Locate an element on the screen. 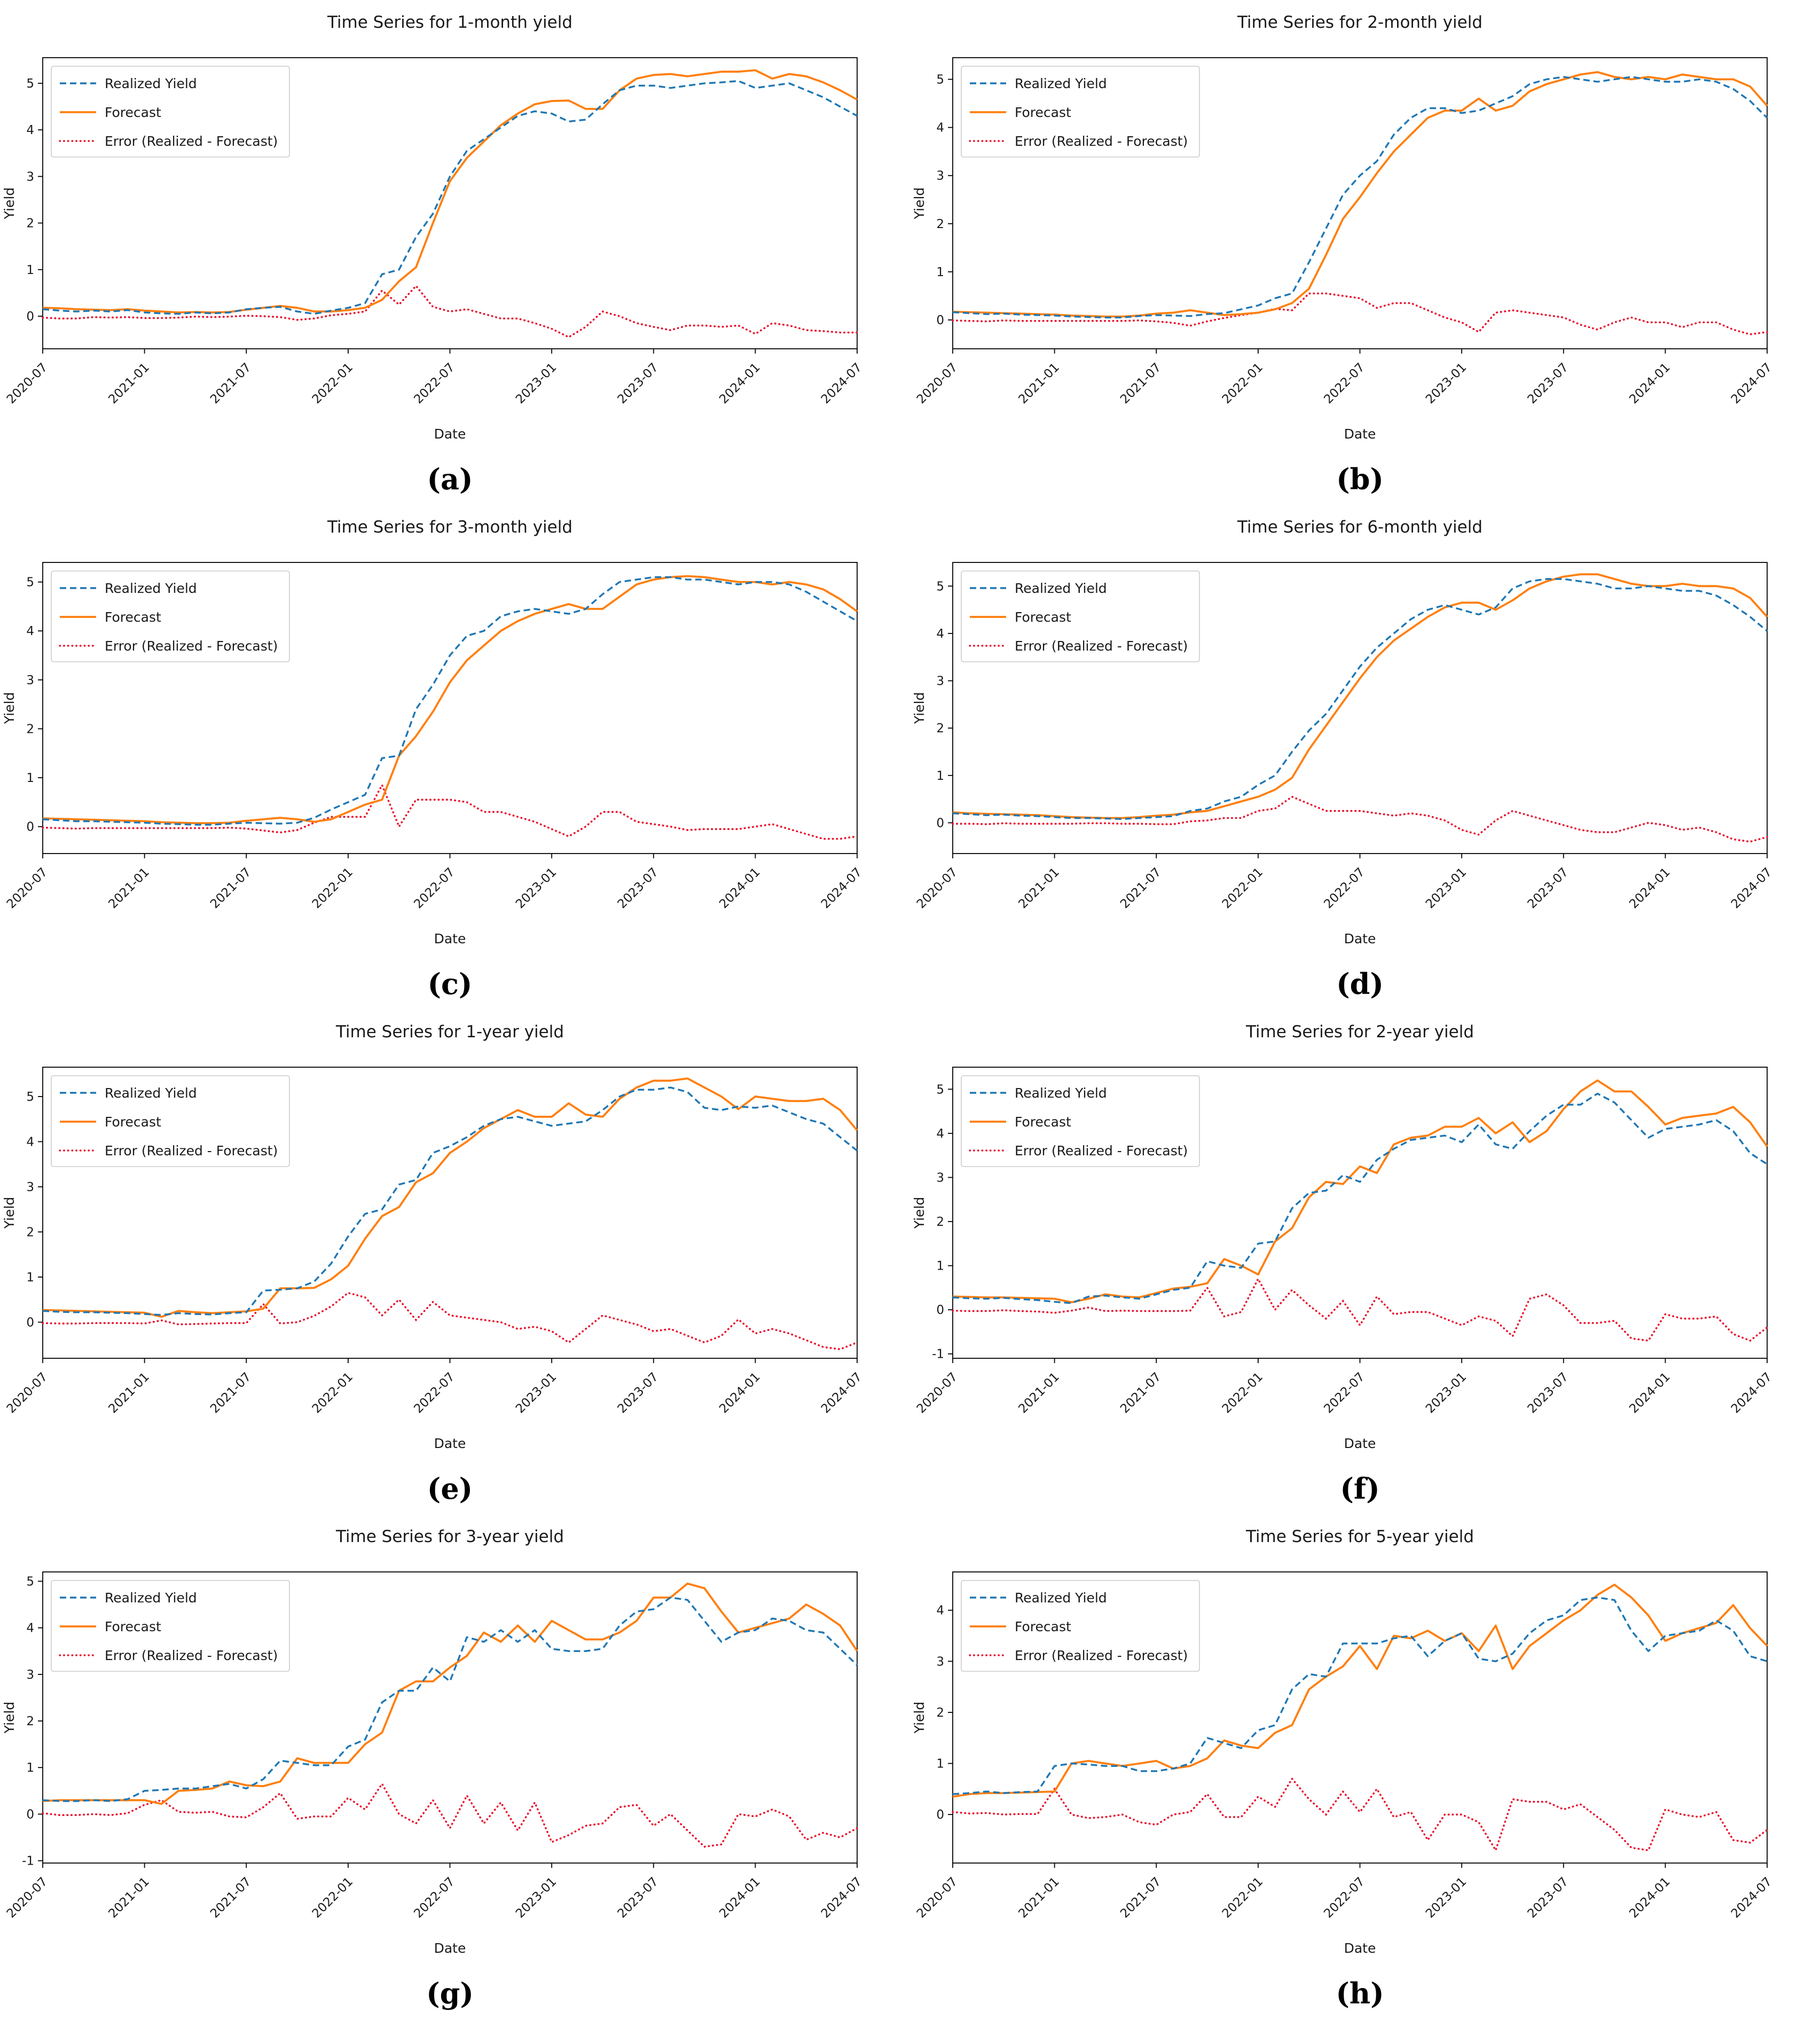 This screenshot has width=1820, height=2019. panel-caption: (g) is located at coordinates (450, 1993).